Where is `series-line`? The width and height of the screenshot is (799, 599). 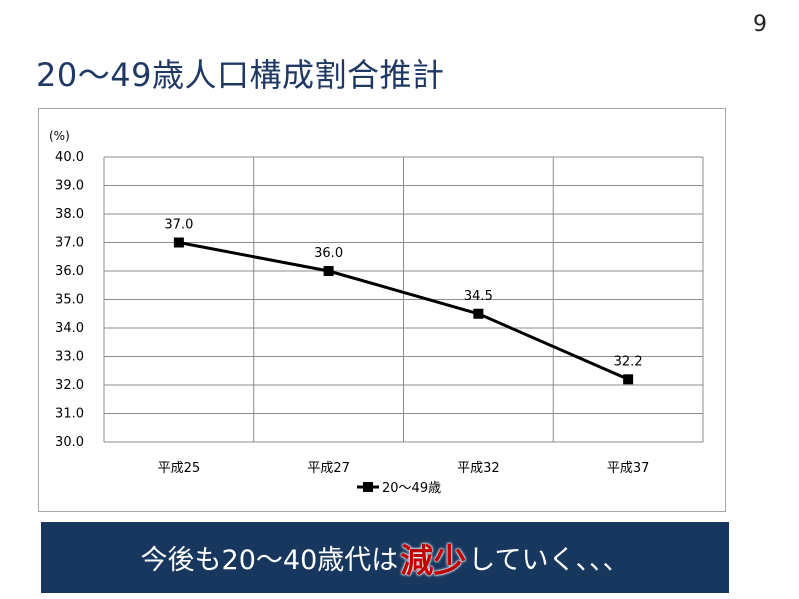
series-line is located at coordinates (403, 311).